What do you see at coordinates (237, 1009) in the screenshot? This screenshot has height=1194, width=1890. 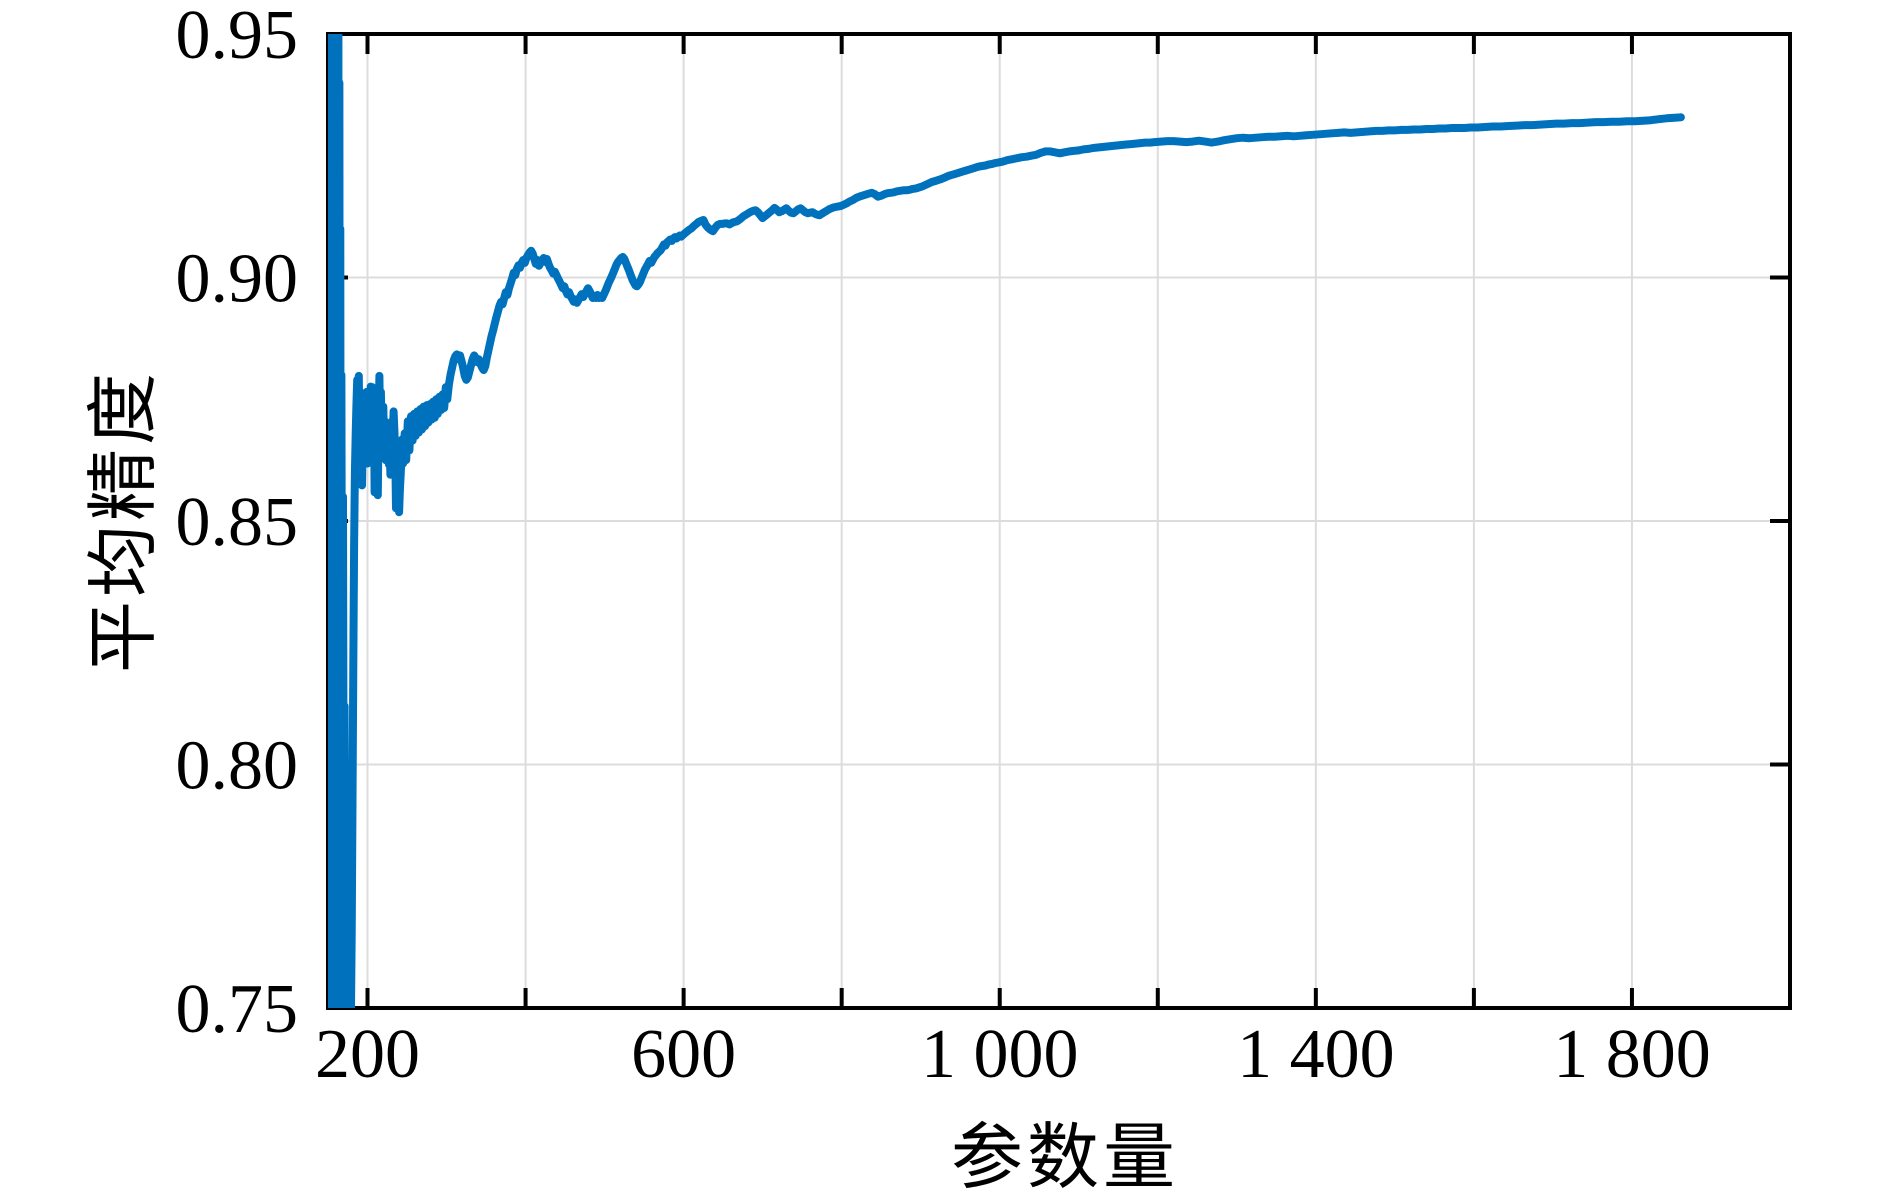 I see `y-tick-label: 0.75` at bounding box center [237, 1009].